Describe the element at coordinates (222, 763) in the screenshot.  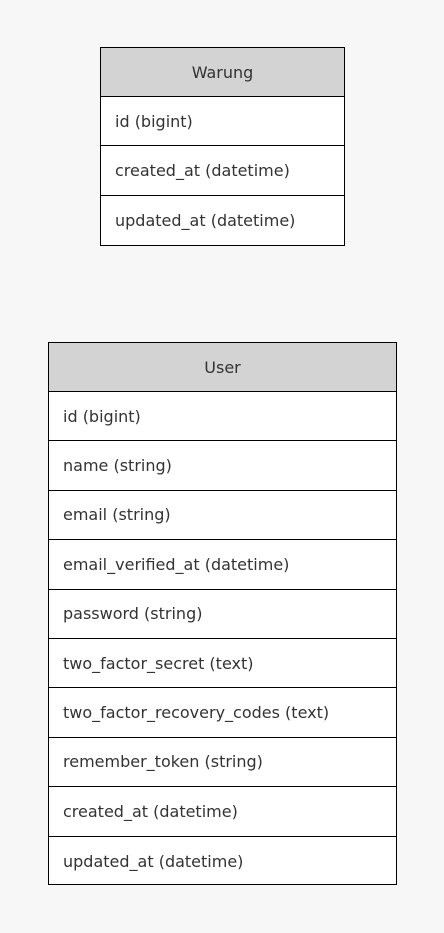
I see `field-row: remember_token (string)` at that location.